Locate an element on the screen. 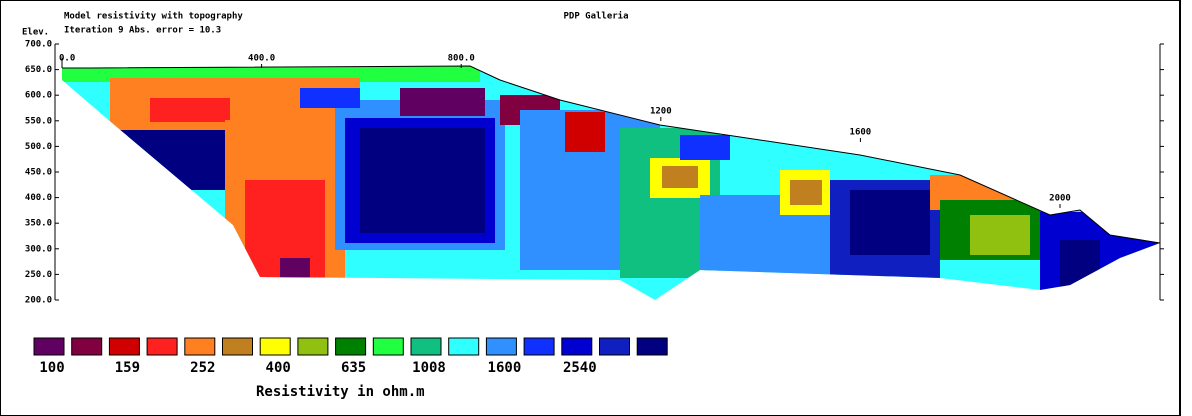  annotation: Iteration 9 Abs. error = 10.3 is located at coordinates (142, 30).